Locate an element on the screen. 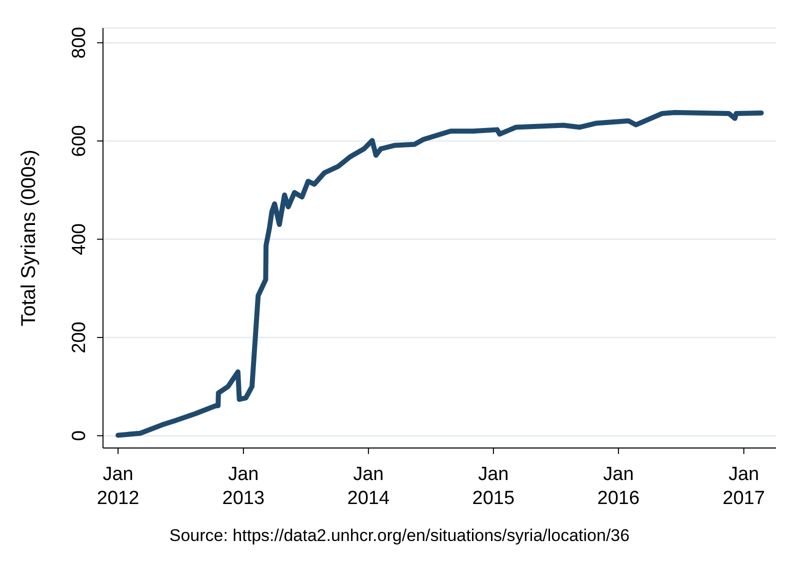 Image resolution: width=799 pixels, height=583 pixels. x-tick-label: Jan 2015 is located at coordinates (493, 486).